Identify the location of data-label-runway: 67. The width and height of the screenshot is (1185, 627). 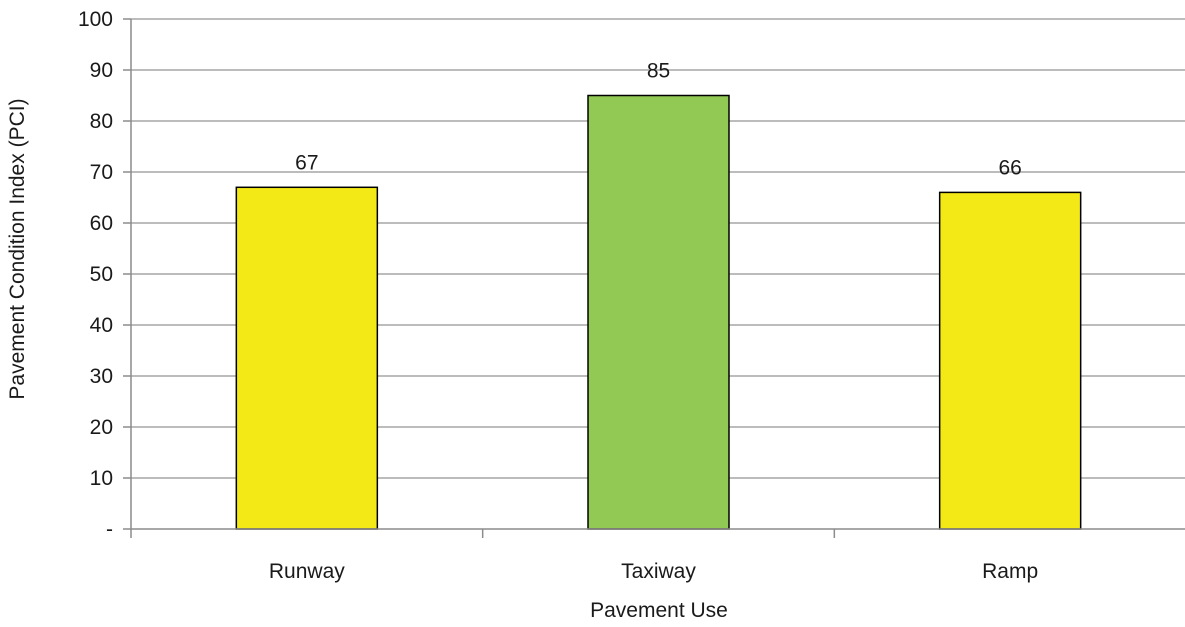
(306, 162).